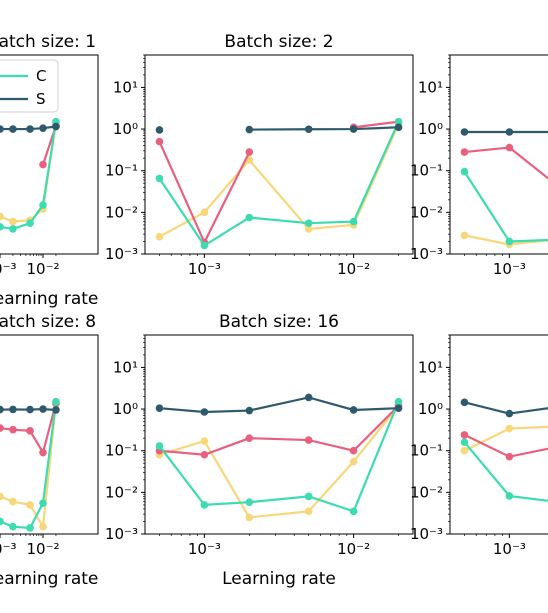 Image resolution: width=548 pixels, height=613 pixels. What do you see at coordinates (48, 42) in the screenshot?
I see `panel-title: Batch size: 1` at bounding box center [48, 42].